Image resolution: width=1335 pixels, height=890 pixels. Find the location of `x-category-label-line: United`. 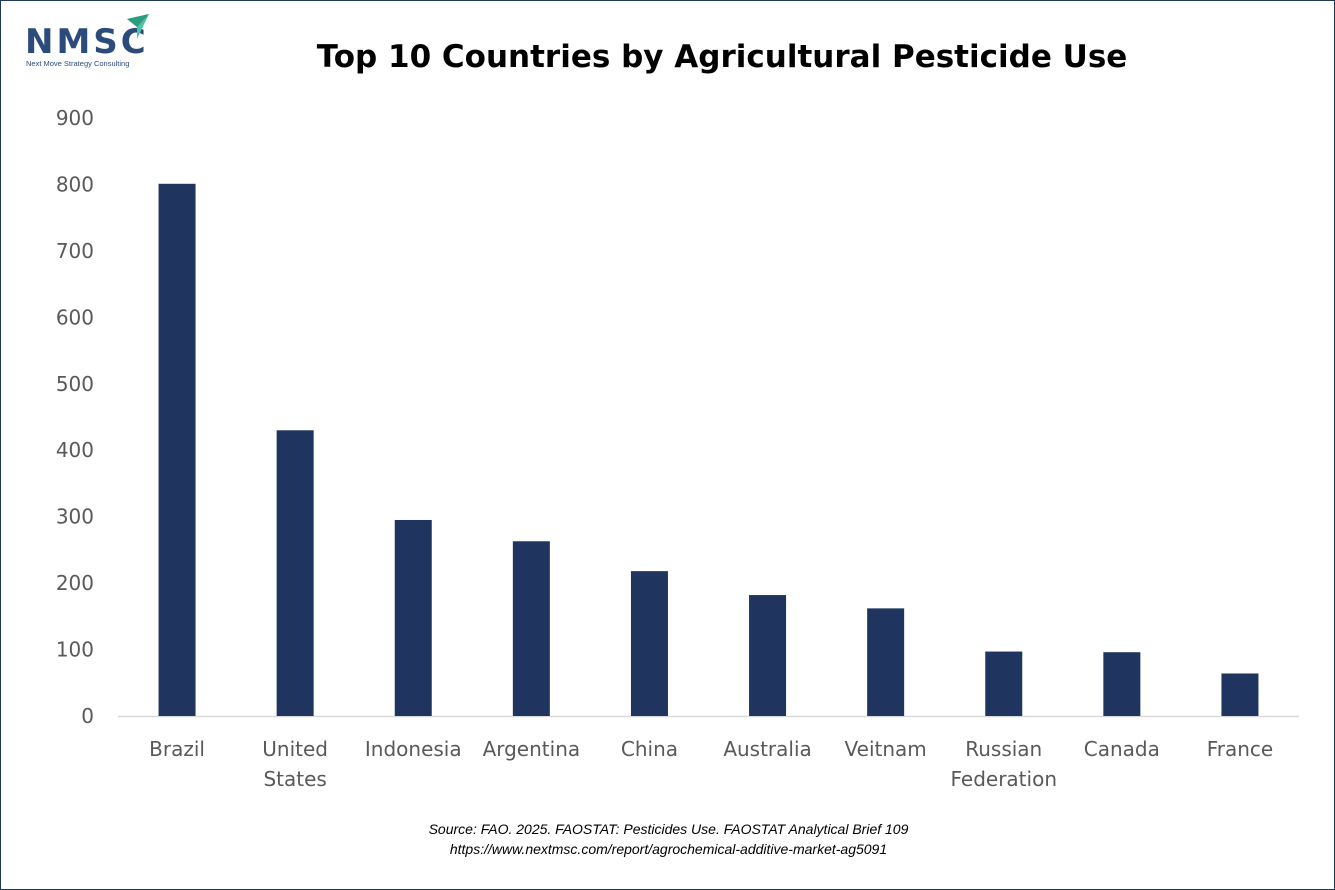

x-category-label-line: United is located at coordinates (295, 749).